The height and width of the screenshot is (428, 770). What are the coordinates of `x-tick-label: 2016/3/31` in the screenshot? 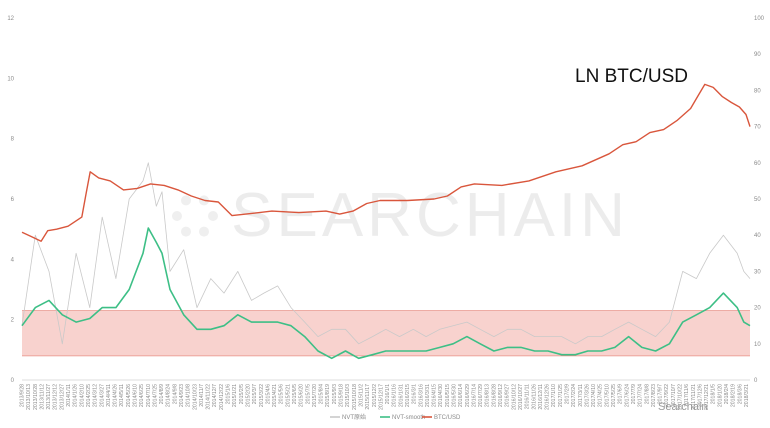 It's located at (428, 395).